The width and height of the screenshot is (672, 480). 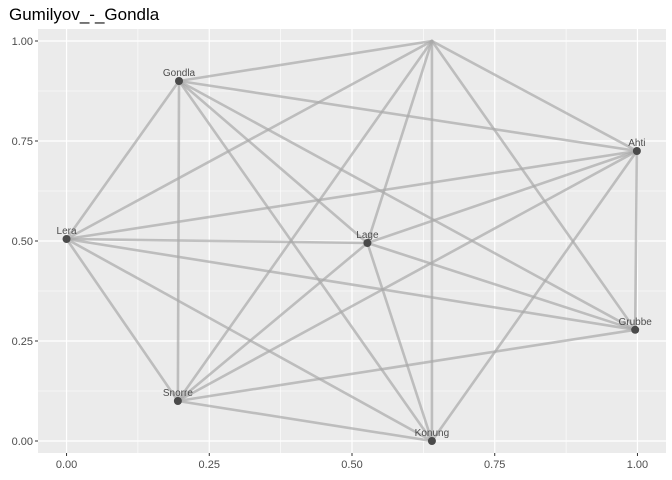 What do you see at coordinates (179, 81) in the screenshot?
I see `node-gondla` at bounding box center [179, 81].